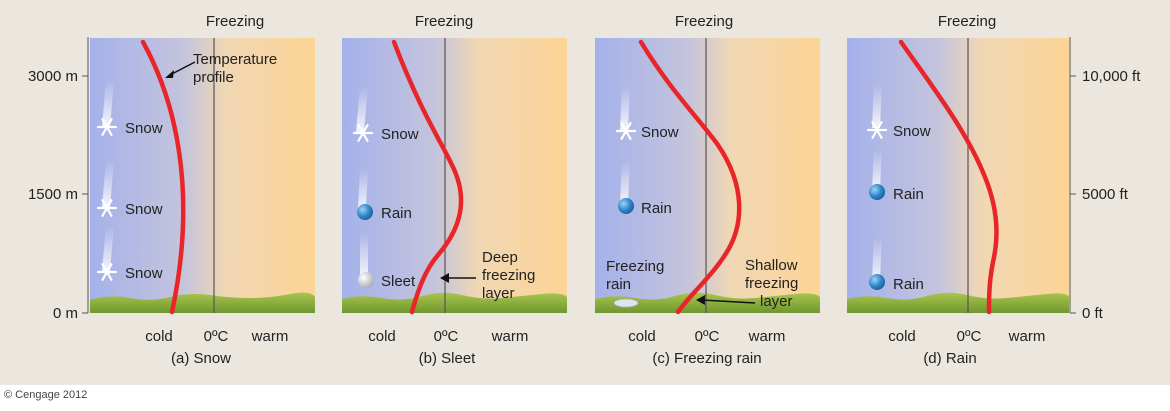  Describe the element at coordinates (235, 21) in the screenshot. I see `panel-a-header: Freezing` at that location.